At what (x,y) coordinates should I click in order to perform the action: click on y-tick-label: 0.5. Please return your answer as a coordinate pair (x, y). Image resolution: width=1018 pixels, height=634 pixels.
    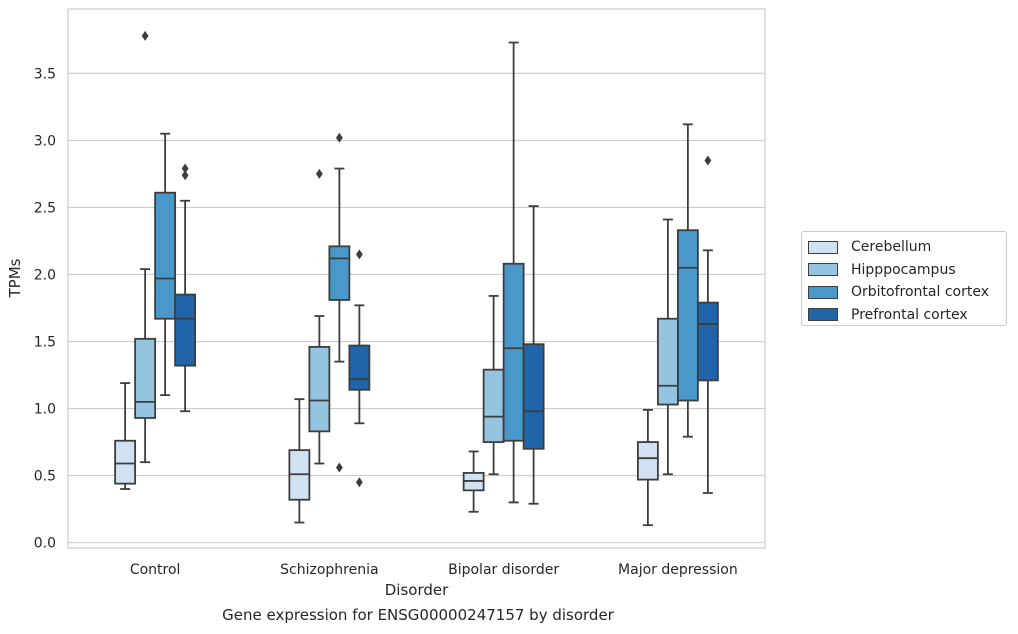
    Looking at the image, I should click on (45, 477).